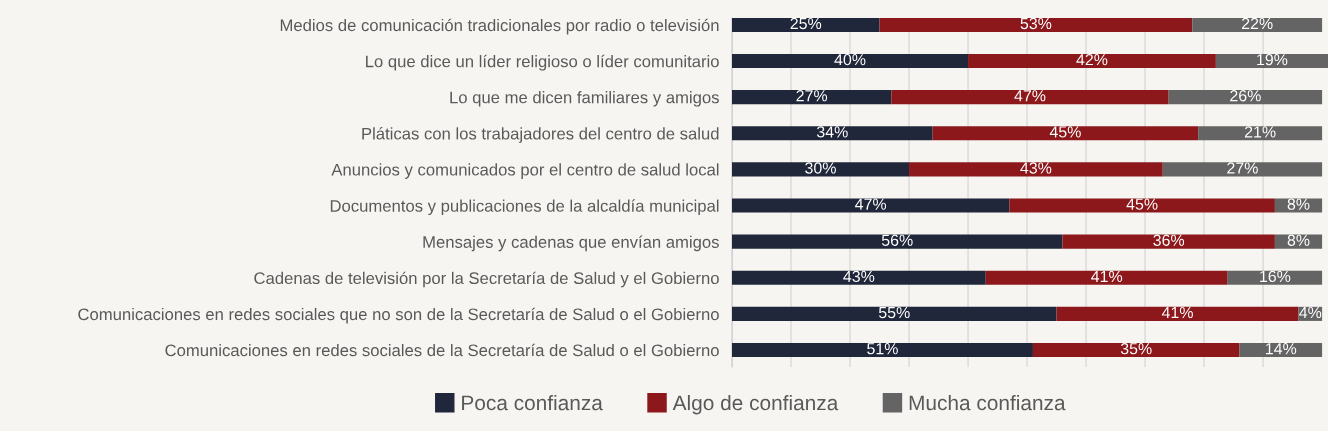 This screenshot has width=1328, height=431. I want to click on data-label: 40%, so click(850, 59).